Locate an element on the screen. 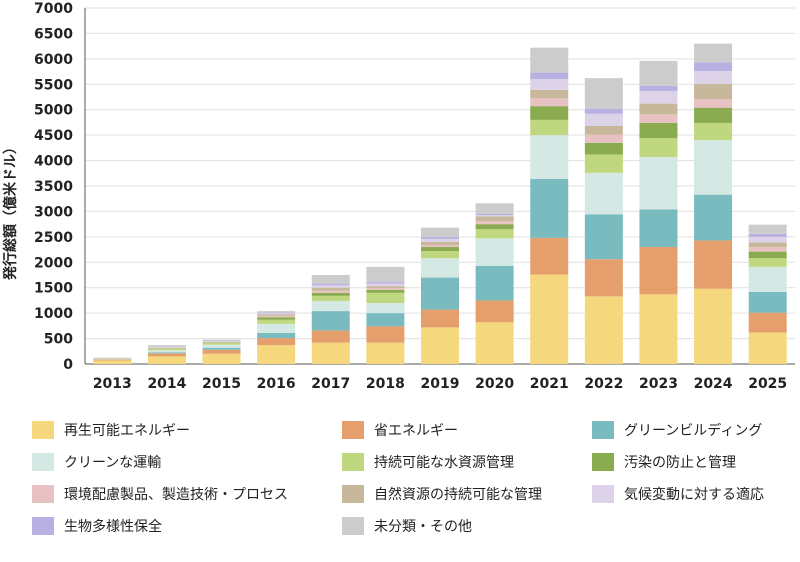 Image resolution: width=800 pixels, height=562 pixels. x-tick-label: 2013 is located at coordinates (112, 384).